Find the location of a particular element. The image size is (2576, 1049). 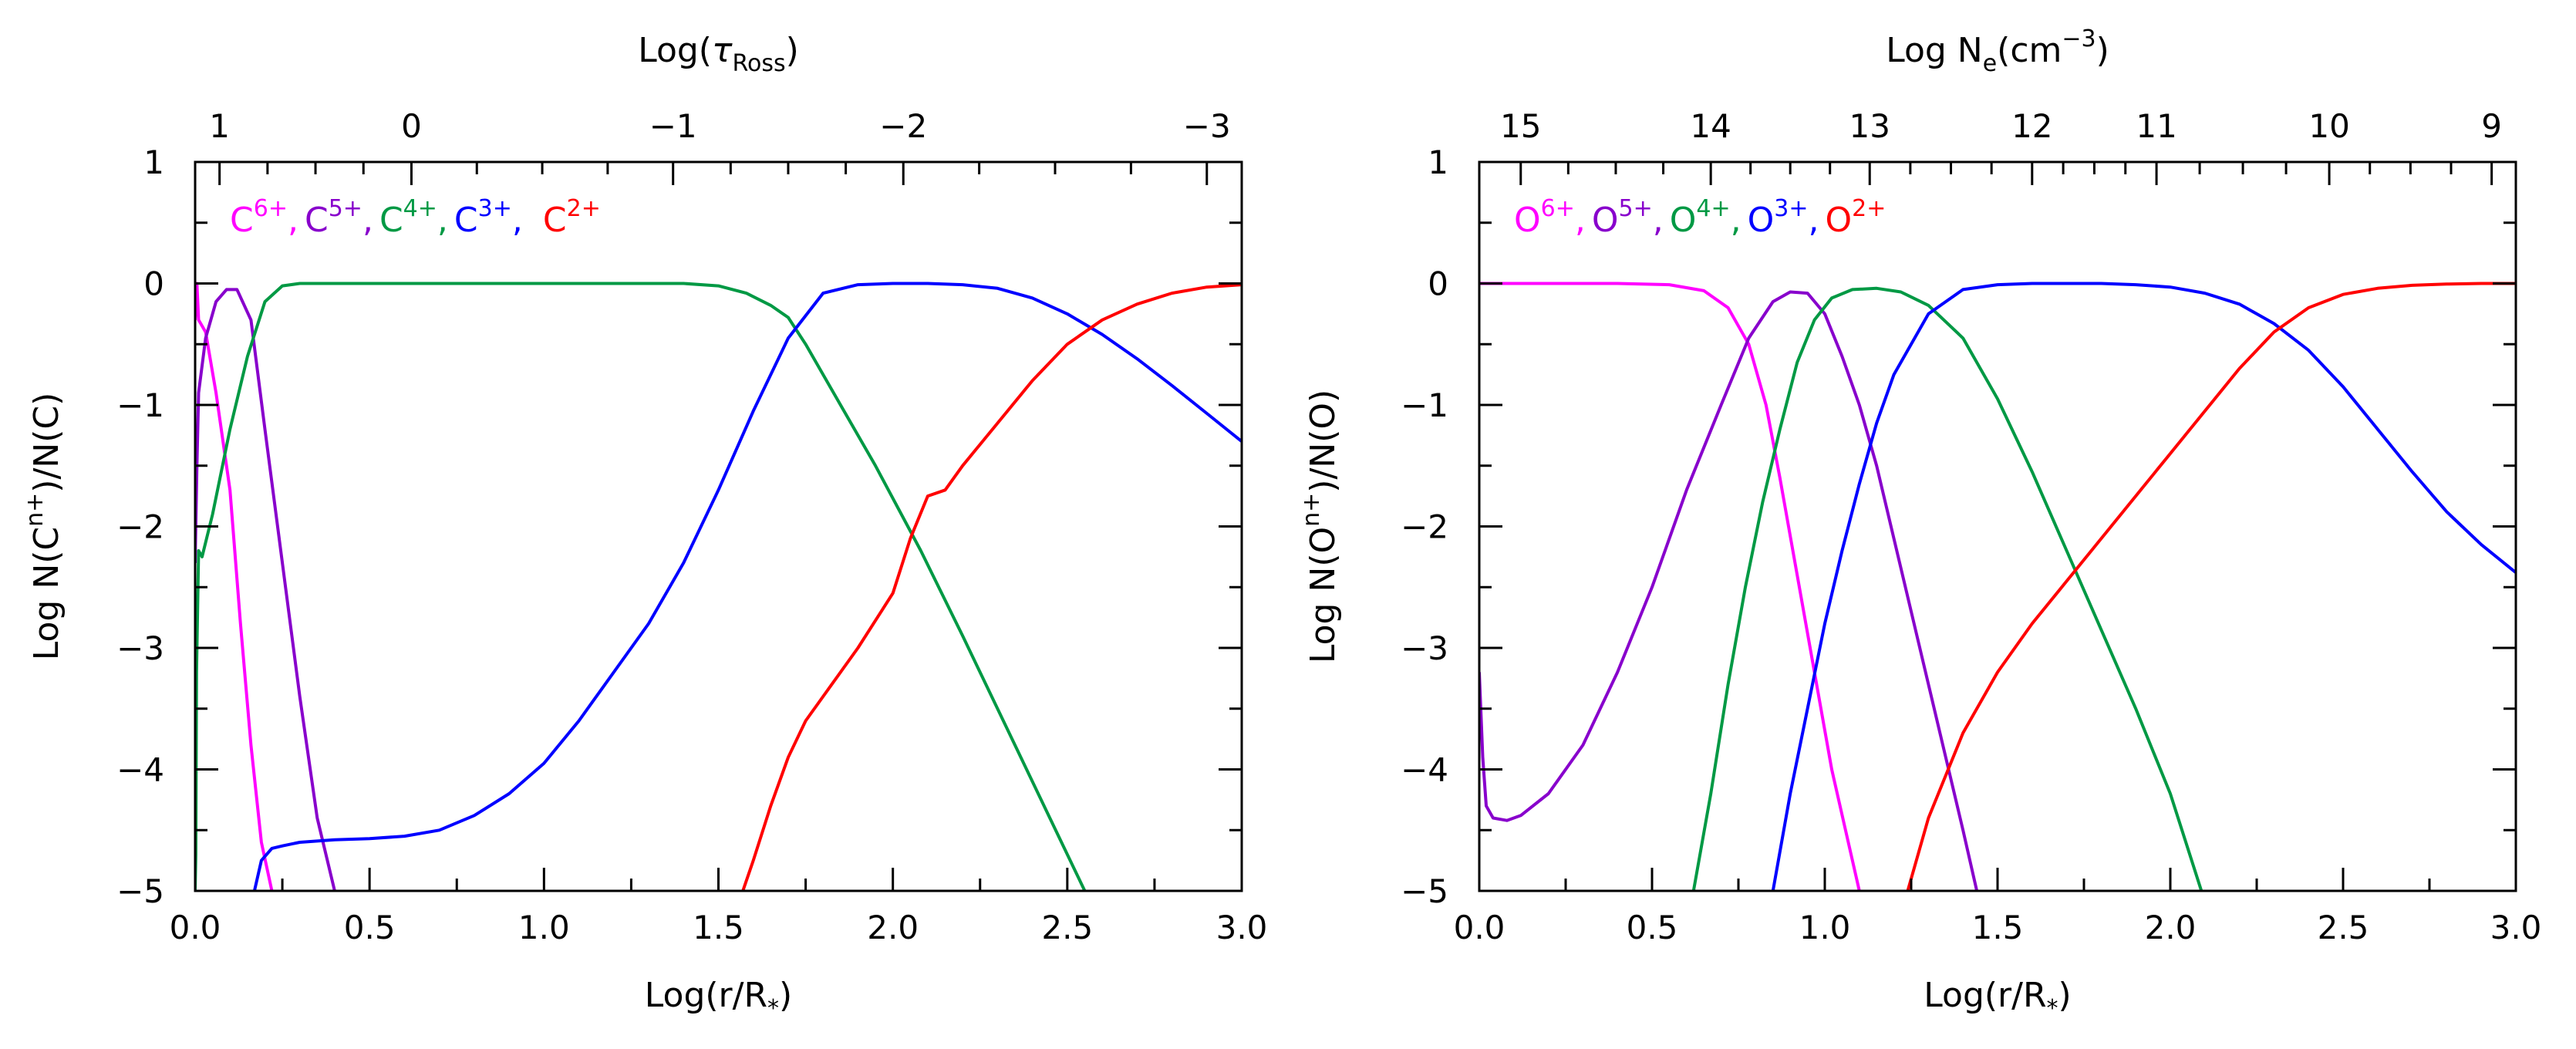

y-axis-label: Log N(On+)/N(O) is located at coordinates (1320, 526).